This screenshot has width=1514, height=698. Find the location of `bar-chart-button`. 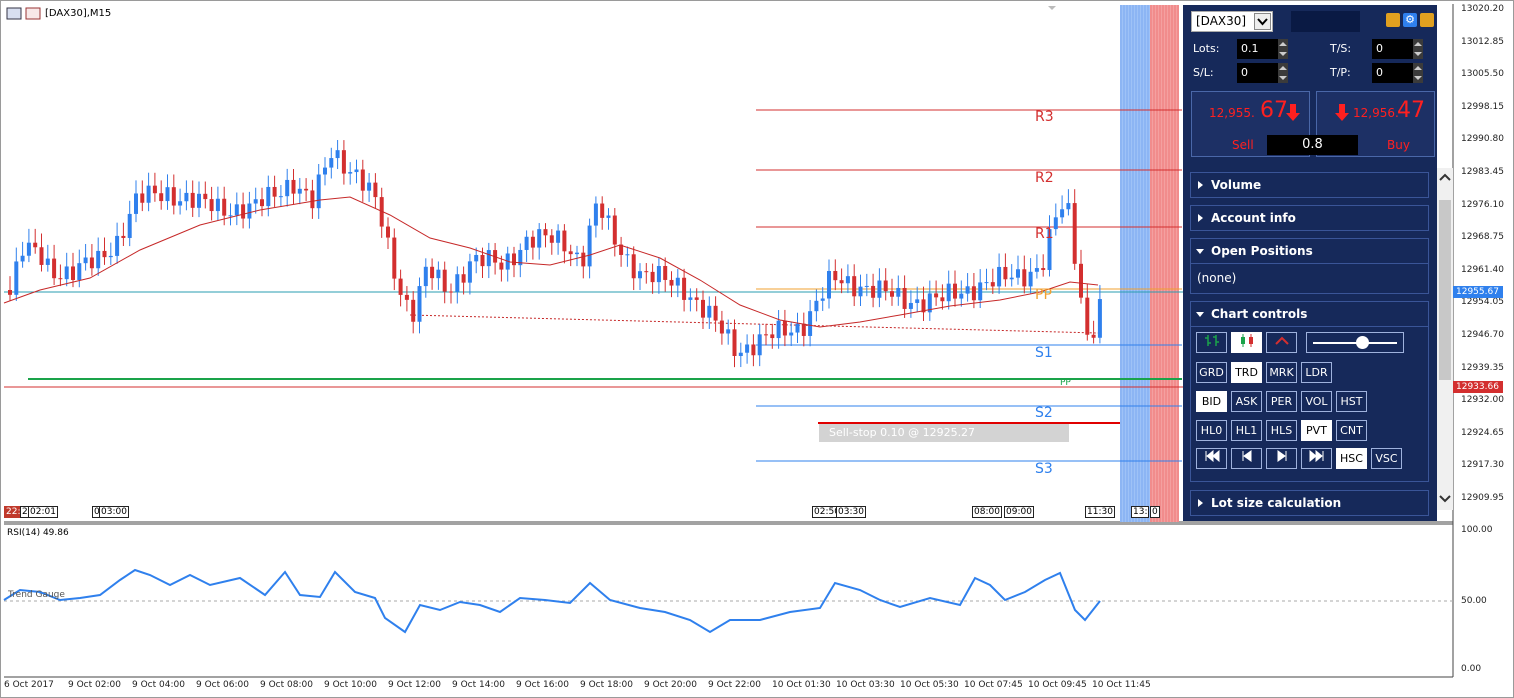

bar-chart-button is located at coordinates (1211, 342).